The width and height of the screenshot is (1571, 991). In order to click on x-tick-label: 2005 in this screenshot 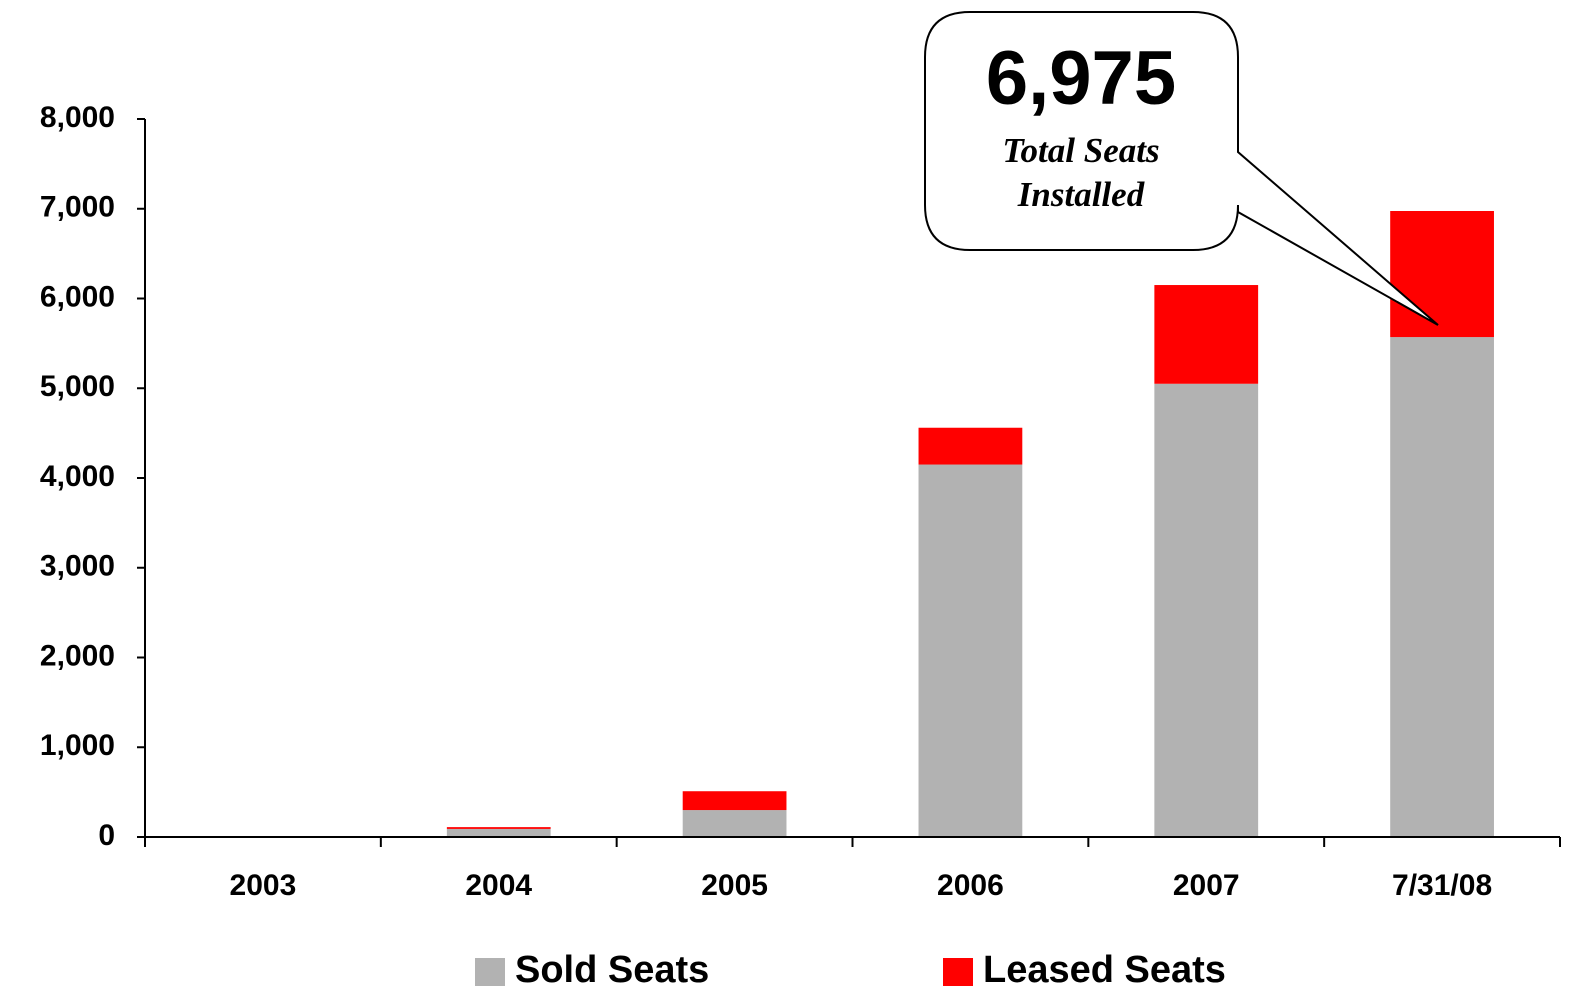, I will do `click(734, 885)`.